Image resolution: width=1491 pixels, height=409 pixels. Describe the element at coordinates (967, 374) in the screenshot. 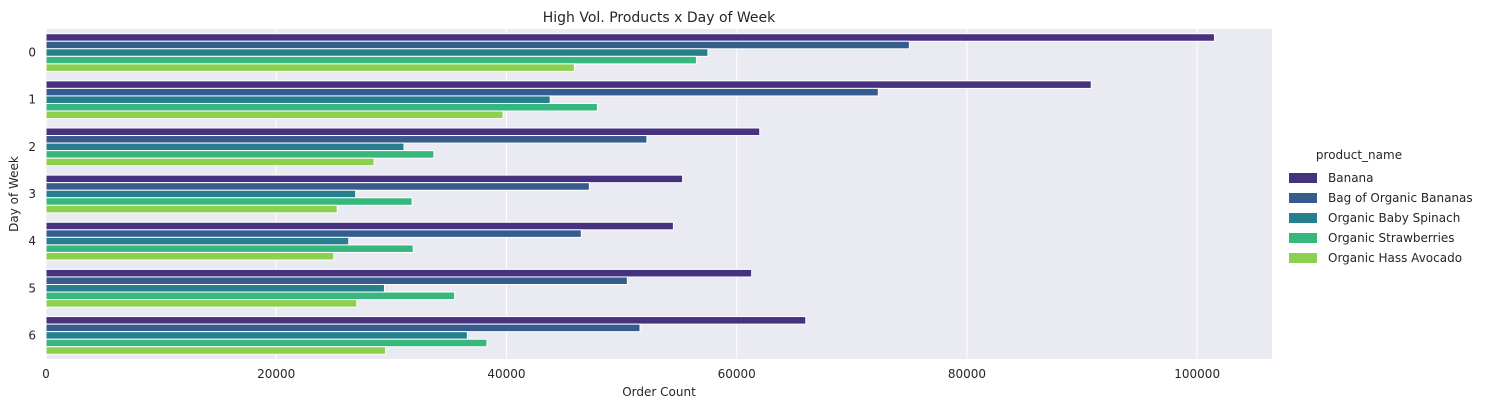

I see `x-tick-label: 80000` at that location.